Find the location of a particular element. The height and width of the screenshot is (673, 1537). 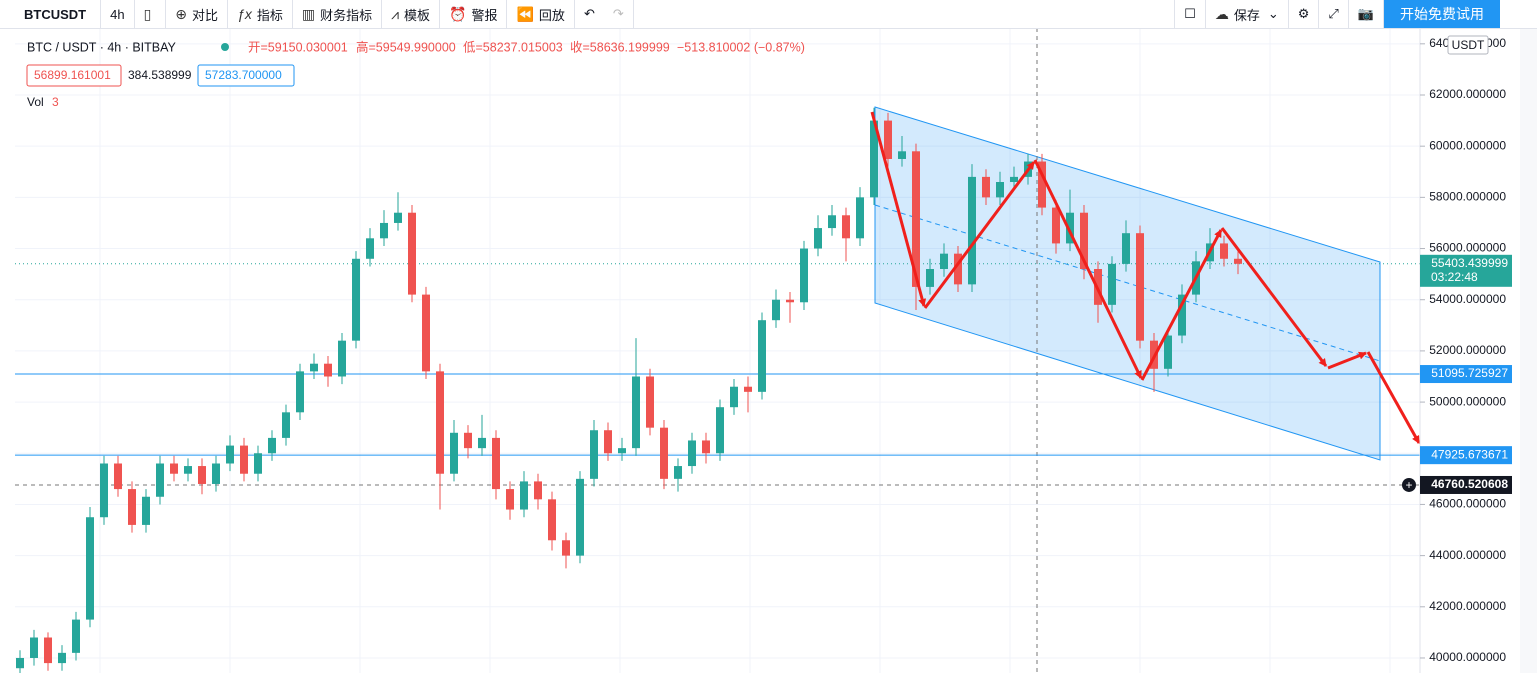

icon: ⩘ is located at coordinates (395, 13).